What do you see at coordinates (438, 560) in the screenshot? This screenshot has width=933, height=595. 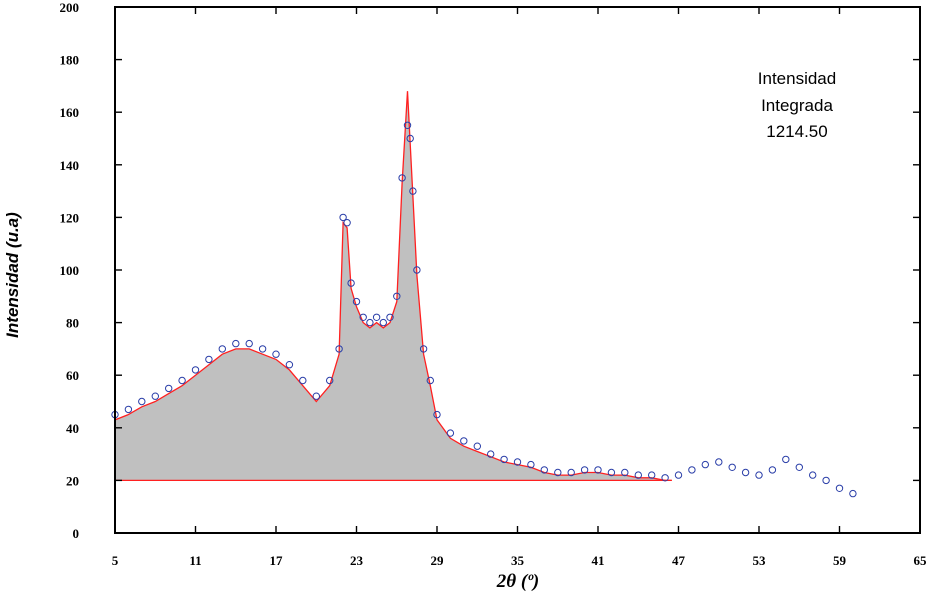 I see `x-tick-label: 29` at bounding box center [438, 560].